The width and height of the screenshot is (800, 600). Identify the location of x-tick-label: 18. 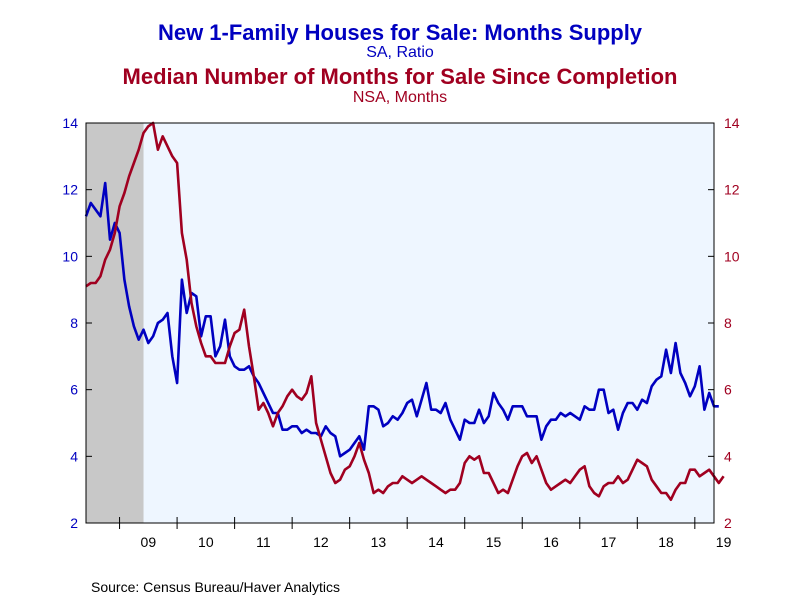
(666, 542).